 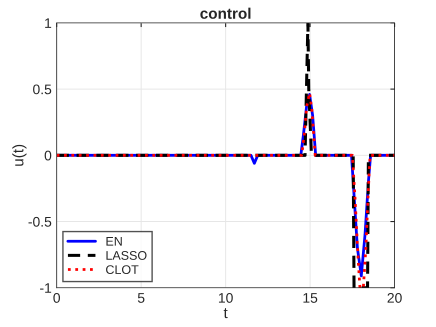 What do you see at coordinates (40, 221) in the screenshot?
I see `y-tick-label: -0.5` at bounding box center [40, 221].